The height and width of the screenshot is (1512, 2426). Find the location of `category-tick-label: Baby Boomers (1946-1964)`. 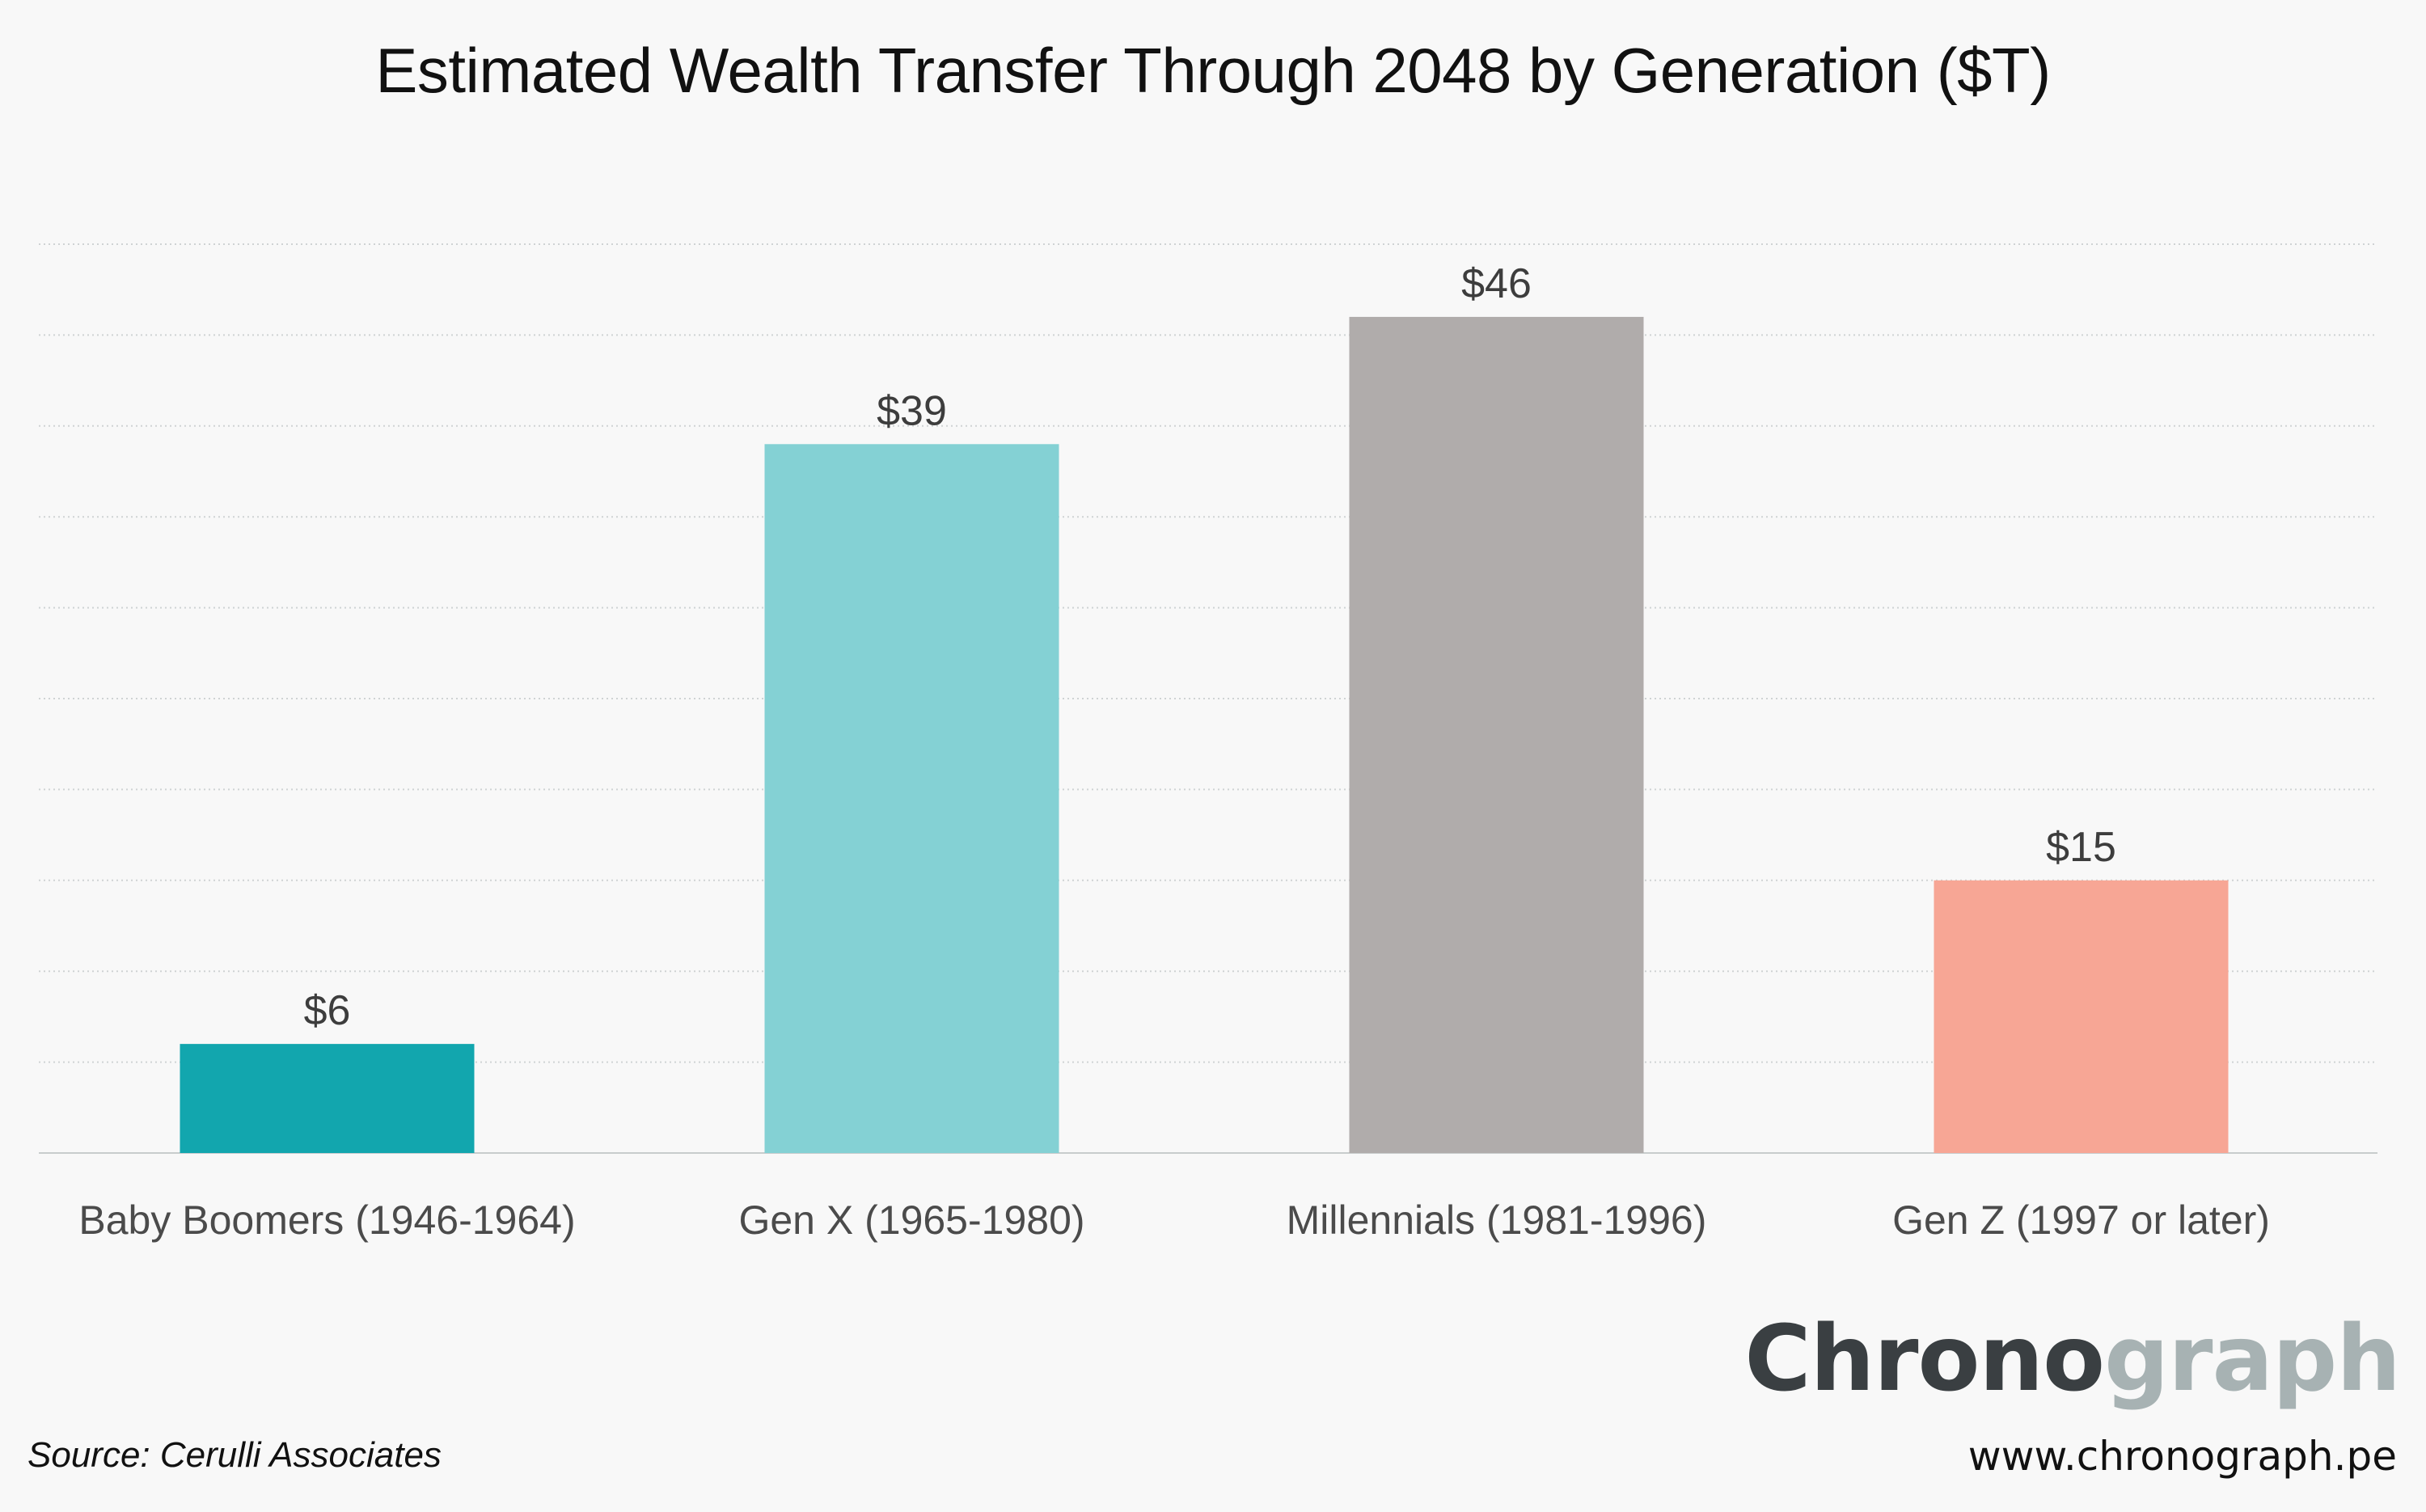

category-tick-label: Baby Boomers (1946-1964) is located at coordinates (326, 1220).